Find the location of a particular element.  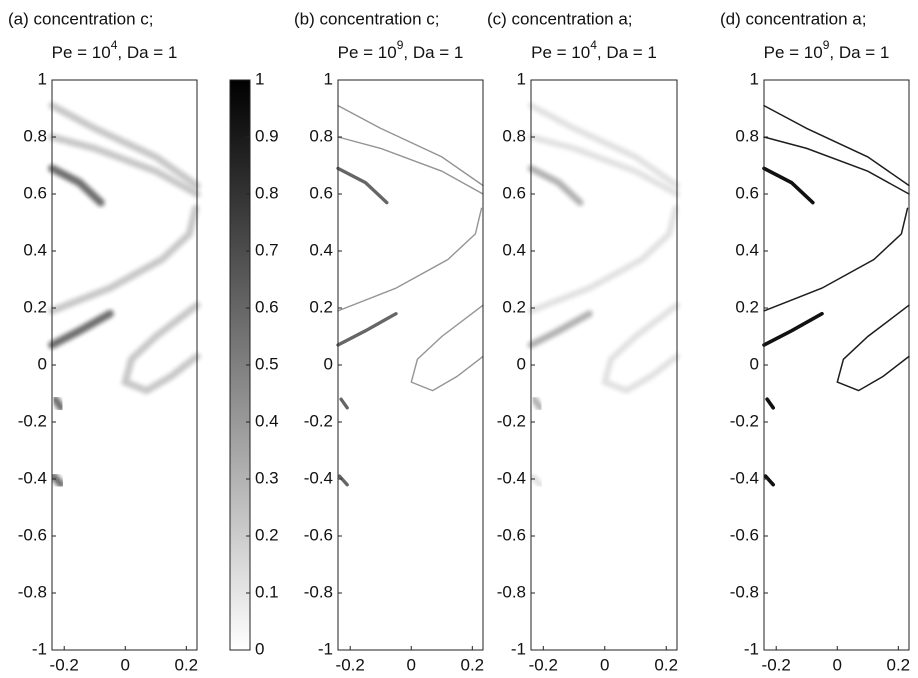

colorbar-tick-label: 0.6 is located at coordinates (267, 306).